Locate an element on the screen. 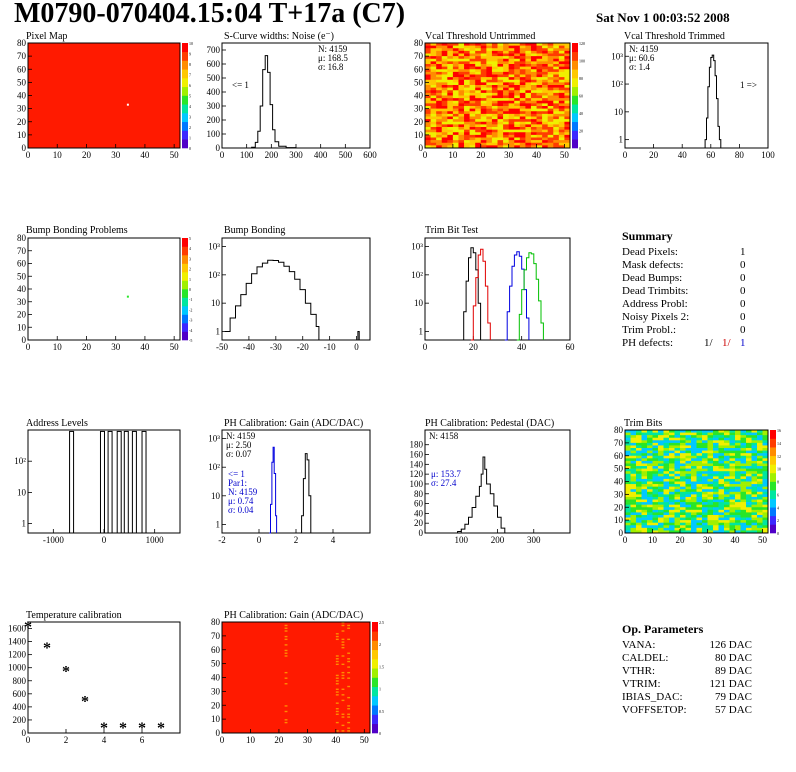 The image size is (796, 772). colorbar-label: 5 is located at coordinates (190, 96).